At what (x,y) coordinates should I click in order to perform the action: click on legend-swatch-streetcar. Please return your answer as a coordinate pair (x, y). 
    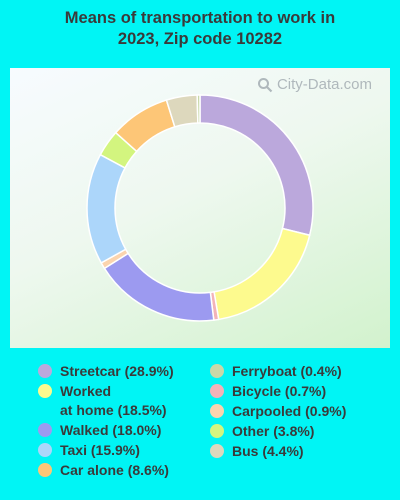
    Looking at the image, I should click on (45, 371).